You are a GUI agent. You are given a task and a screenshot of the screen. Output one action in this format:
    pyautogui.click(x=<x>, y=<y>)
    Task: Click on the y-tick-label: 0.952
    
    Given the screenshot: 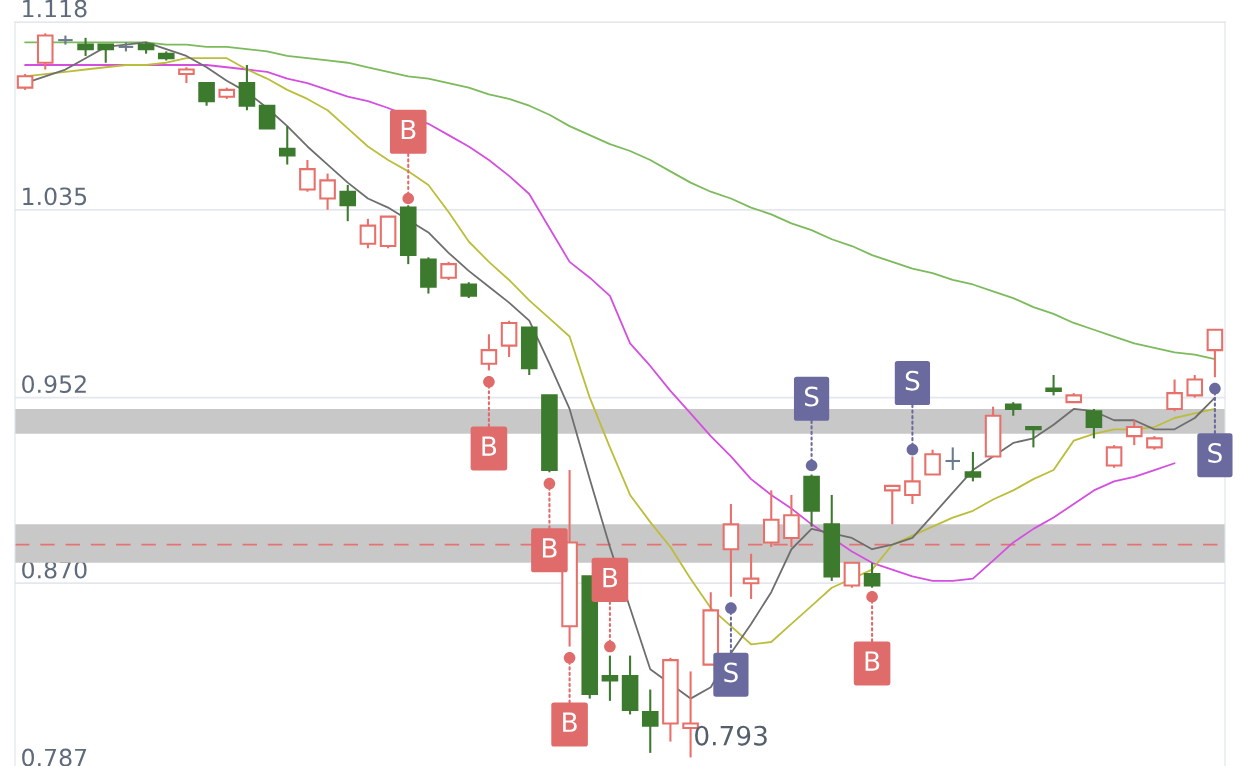 What is the action you would take?
    pyautogui.click(x=54, y=384)
    